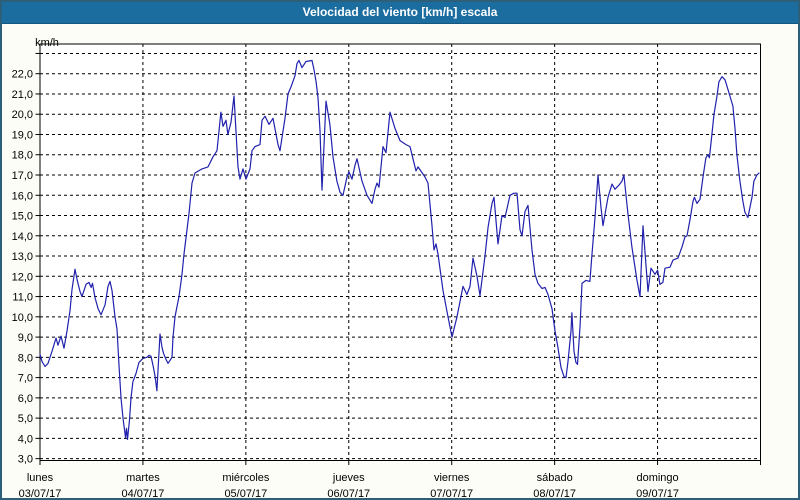 Image resolution: width=800 pixels, height=500 pixels. Describe the element at coordinates (348, 493) in the screenshot. I see `x-axis-date-label: 06/07/17` at that location.